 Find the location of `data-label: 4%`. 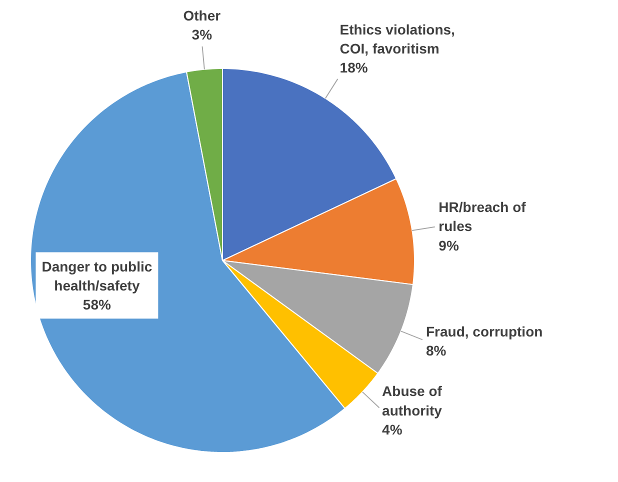

data-label: 4% is located at coordinates (392, 430).